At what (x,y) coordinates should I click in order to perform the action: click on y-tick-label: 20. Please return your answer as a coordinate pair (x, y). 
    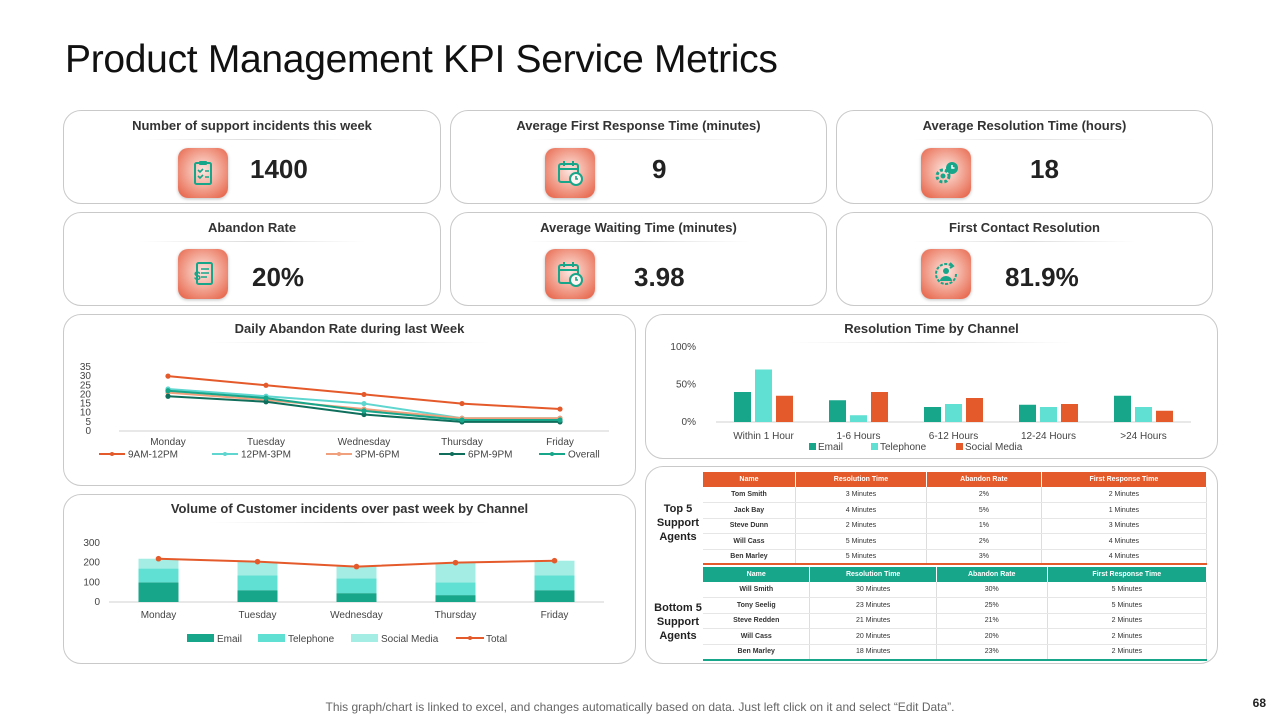
    Looking at the image, I should click on (86, 394).